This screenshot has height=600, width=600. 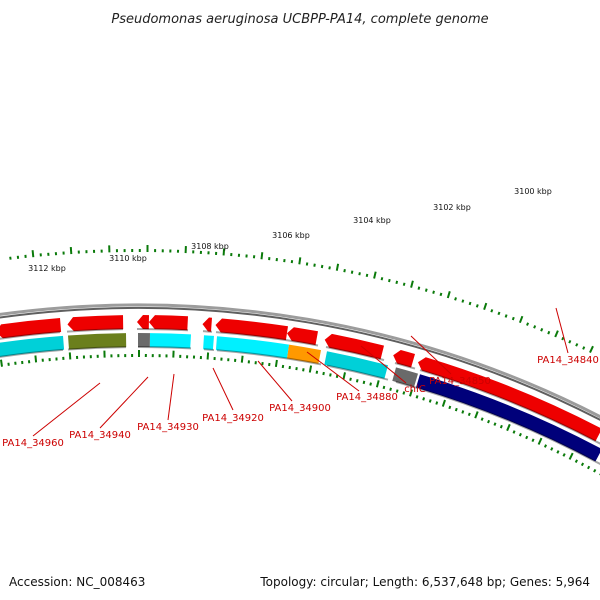 What do you see at coordinates (128, 258) in the screenshot?
I see `scale-label-kb3110: 3110 kbp` at bounding box center [128, 258].